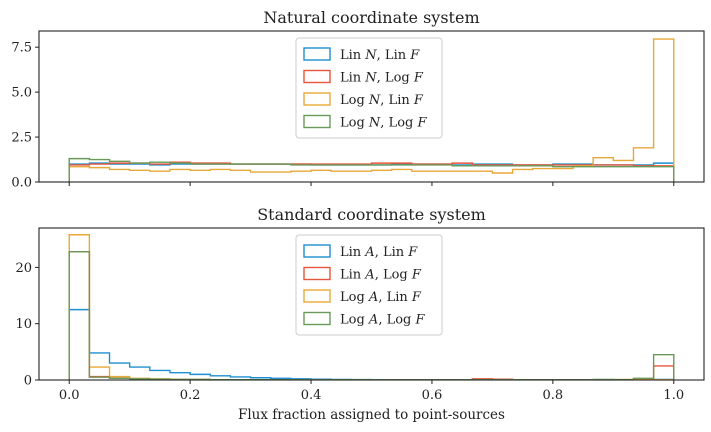 This screenshot has width=711, height=432. What do you see at coordinates (21, 93) in the screenshot?
I see `y-tick-label: 5.0` at bounding box center [21, 93].